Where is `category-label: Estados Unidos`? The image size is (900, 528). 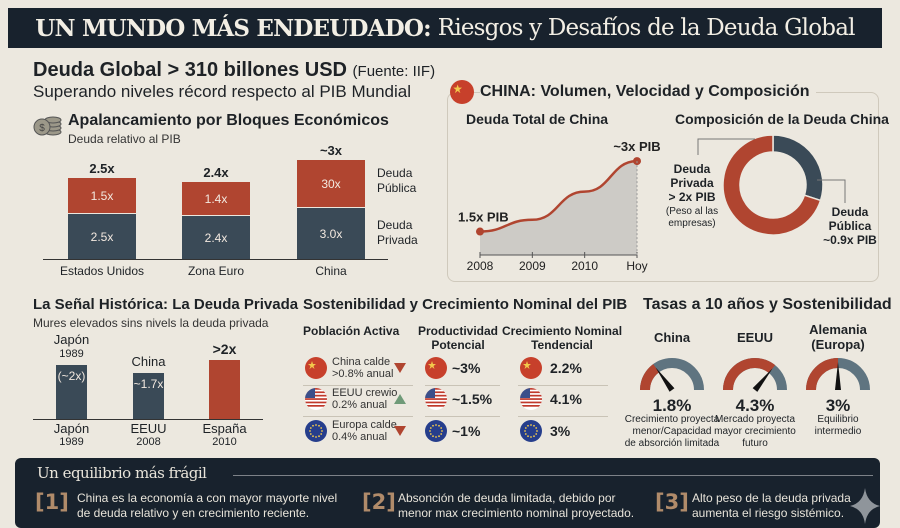
category-label: Estados Unidos is located at coordinates (102, 271).